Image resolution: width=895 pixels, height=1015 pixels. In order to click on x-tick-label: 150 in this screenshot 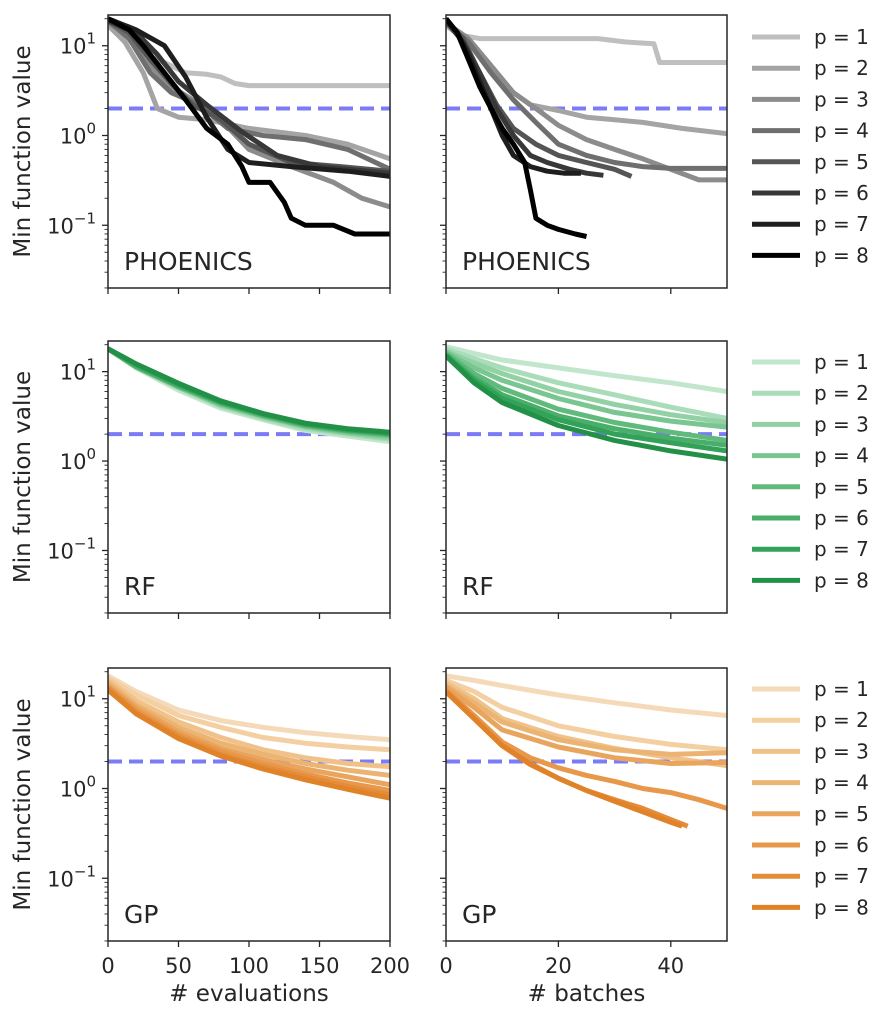, I will do `click(319, 966)`.